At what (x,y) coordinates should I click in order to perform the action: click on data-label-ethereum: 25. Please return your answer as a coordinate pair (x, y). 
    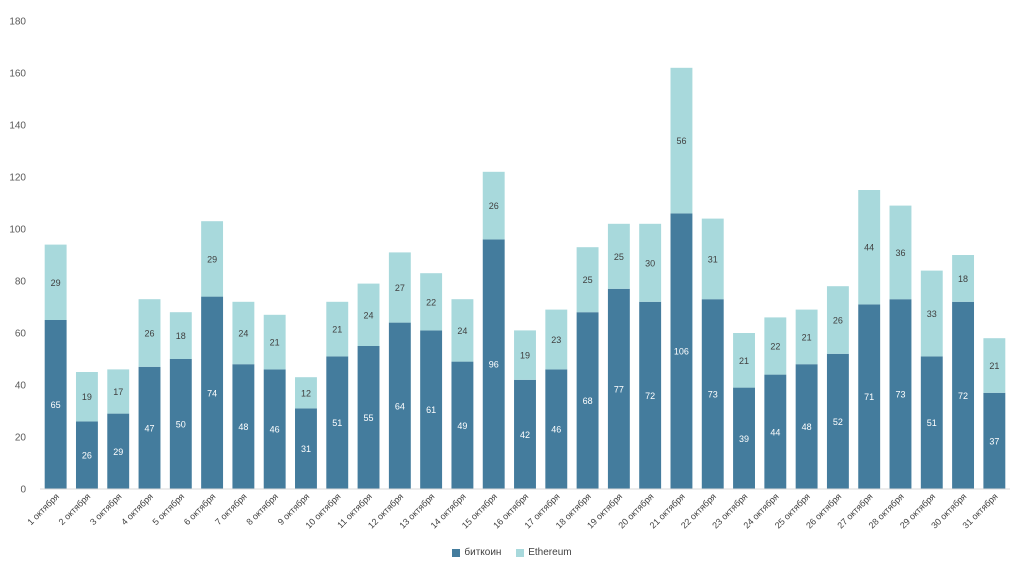
    Looking at the image, I should click on (619, 257).